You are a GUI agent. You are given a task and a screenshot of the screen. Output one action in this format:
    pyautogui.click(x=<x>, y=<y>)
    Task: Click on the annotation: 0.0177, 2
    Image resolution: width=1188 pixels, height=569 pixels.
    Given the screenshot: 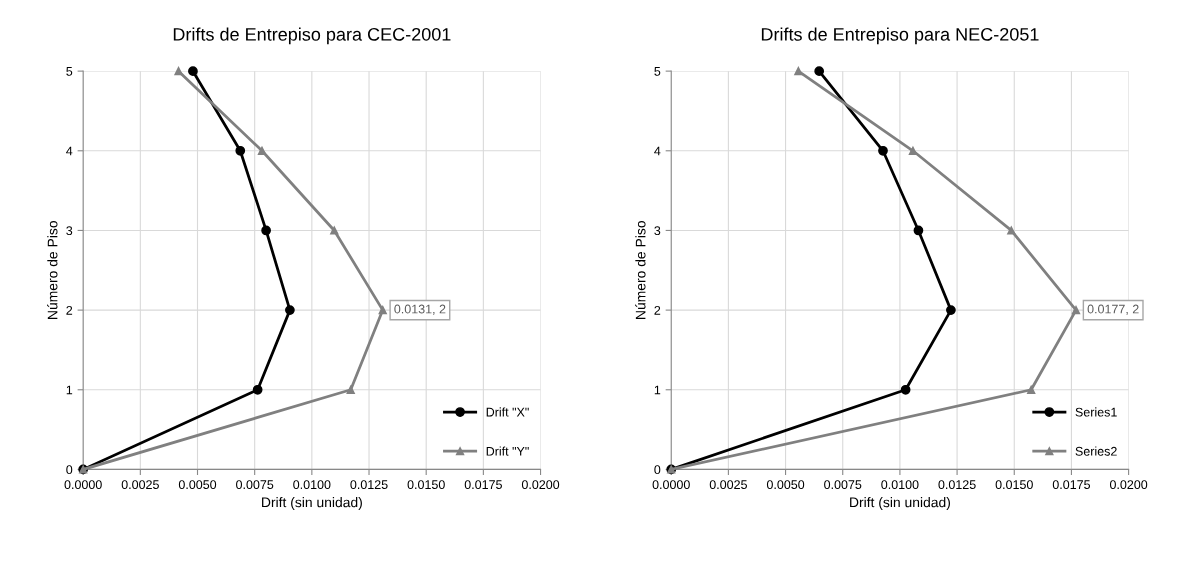 What is the action you would take?
    pyautogui.click(x=1113, y=309)
    